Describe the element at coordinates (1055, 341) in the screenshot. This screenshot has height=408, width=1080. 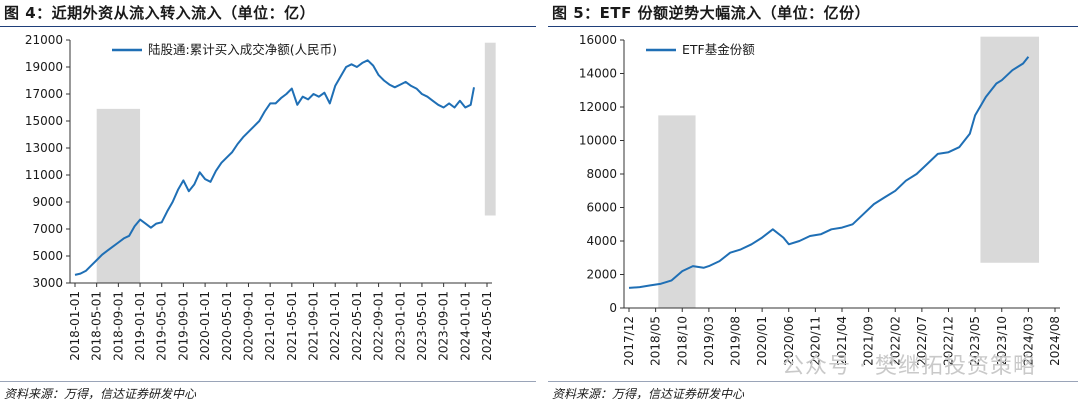
I see `x-tick-label: 2024/08` at that location.